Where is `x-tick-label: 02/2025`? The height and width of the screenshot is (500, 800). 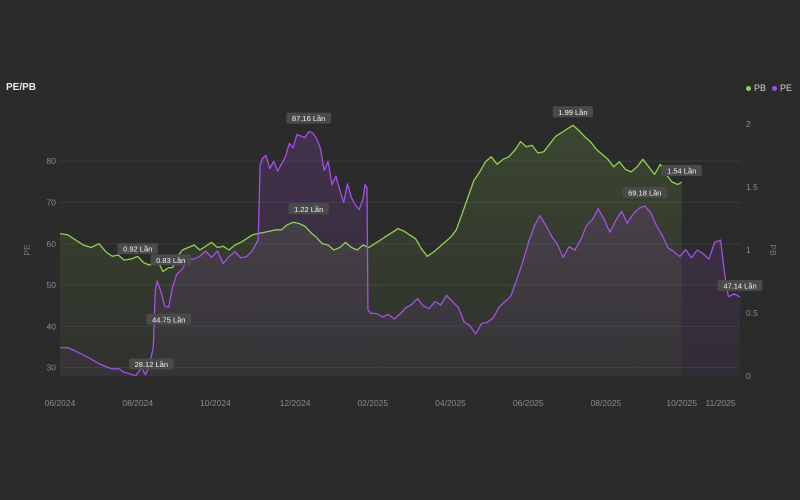 x-tick-label: 02/2025 is located at coordinates (372, 403).